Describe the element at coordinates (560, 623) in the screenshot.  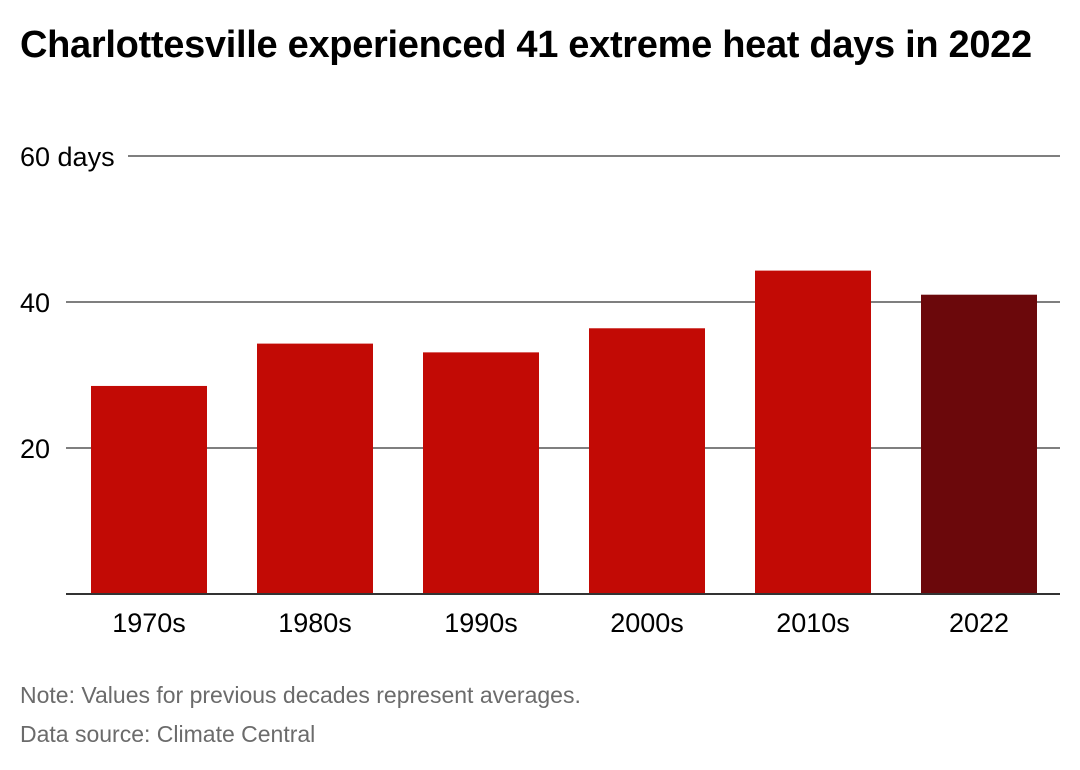
I see `x-axis-labels: 1970s 1980s 1990s 2000s 2010s 2022` at that location.